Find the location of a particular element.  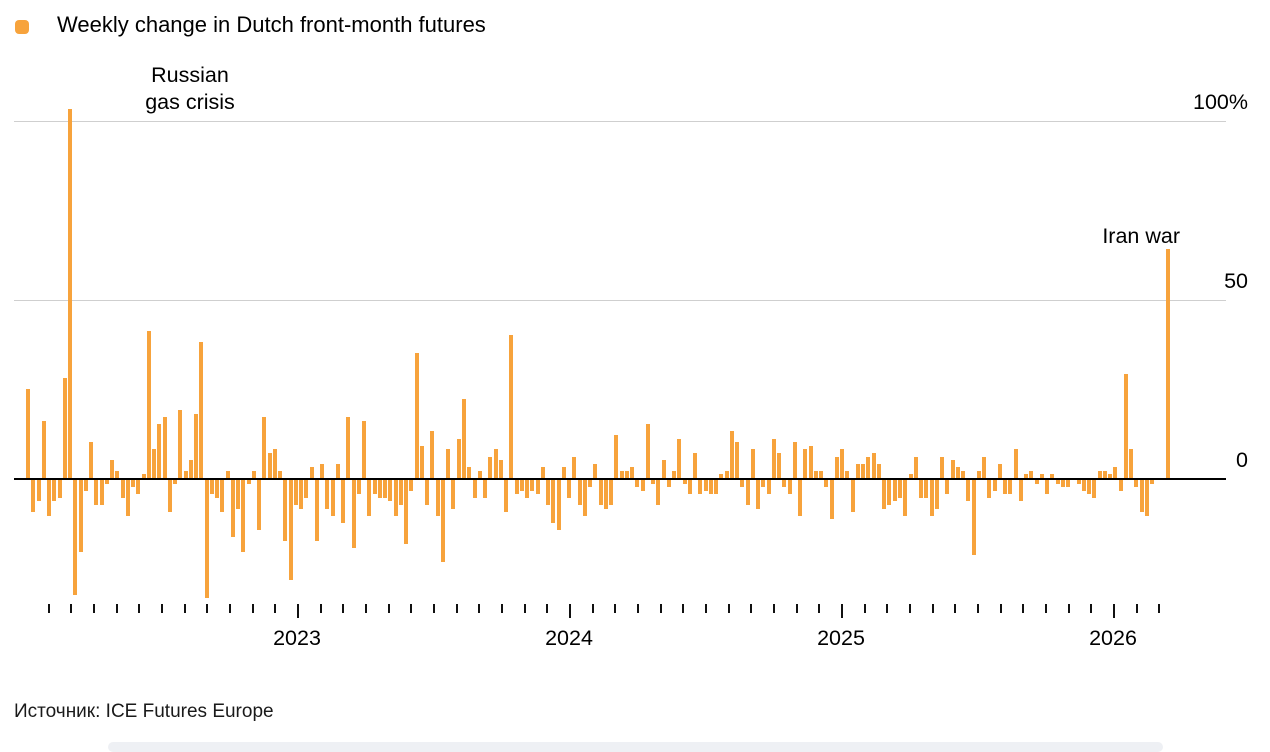

y-axis-label: 100% is located at coordinates (1220, 102).